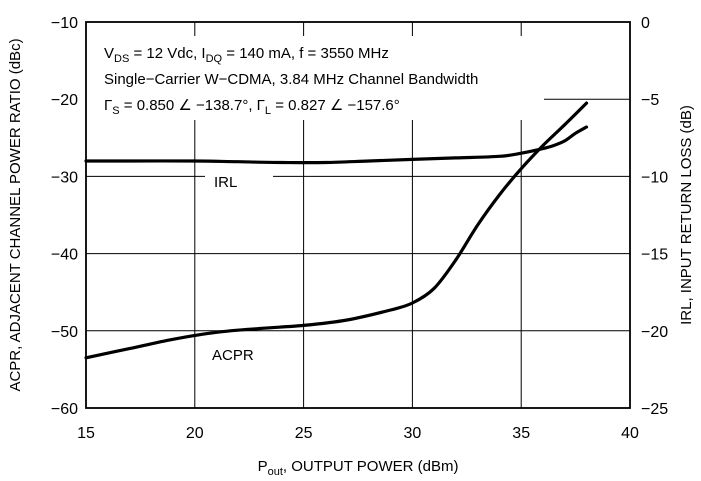  I want to click on conditions-line-1: VDS = 12 Vdc, IDQ = 140 mA, f = 3550 MHz, so click(246, 55).